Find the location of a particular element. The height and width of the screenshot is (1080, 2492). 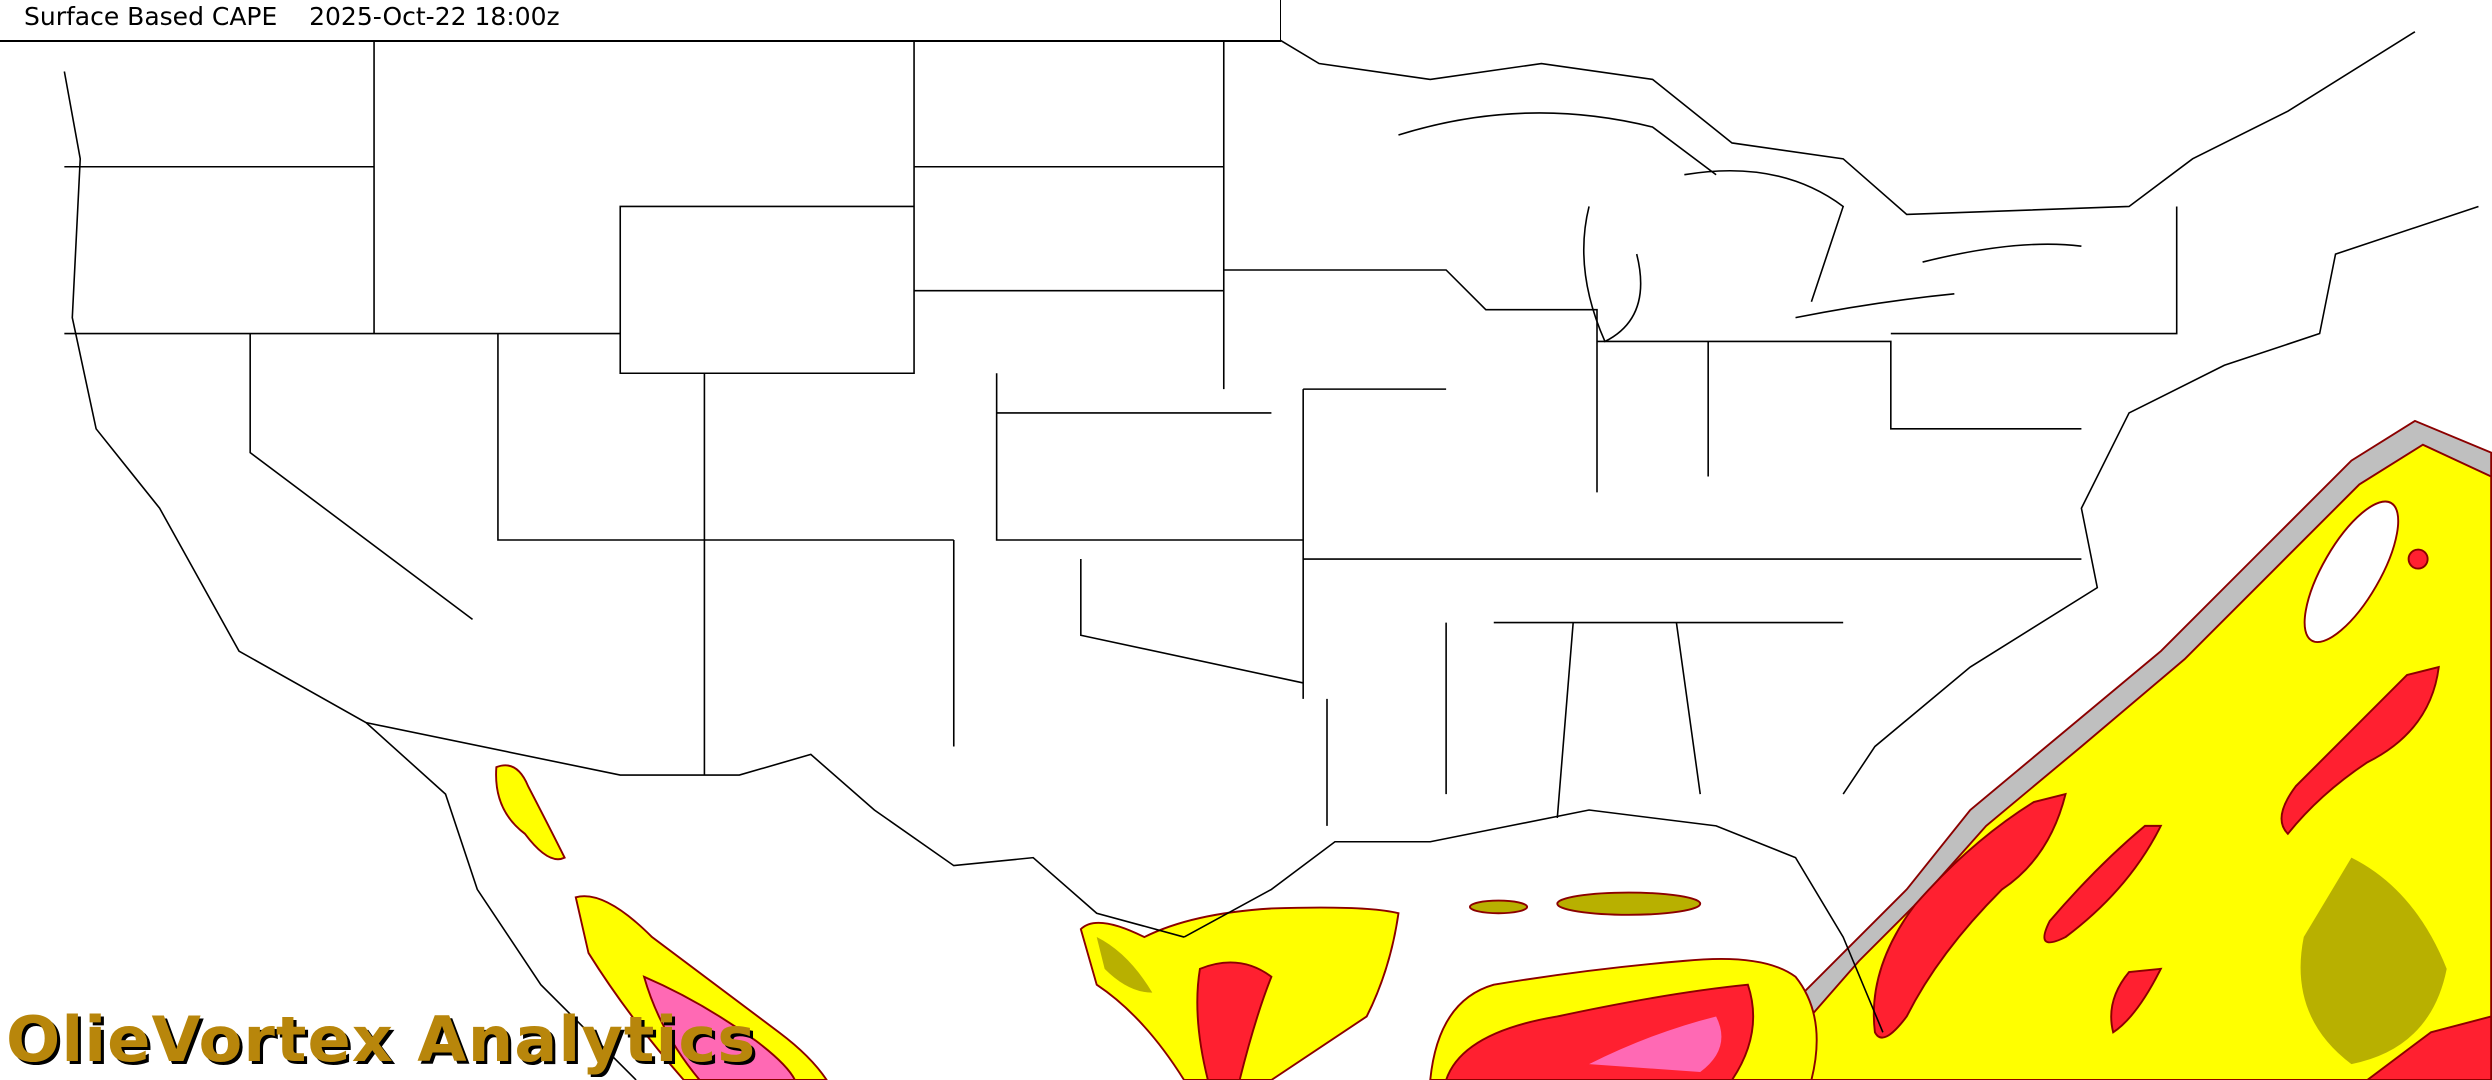

valid-time: 2025-Oct-22 18:00z is located at coordinates (434, 16).